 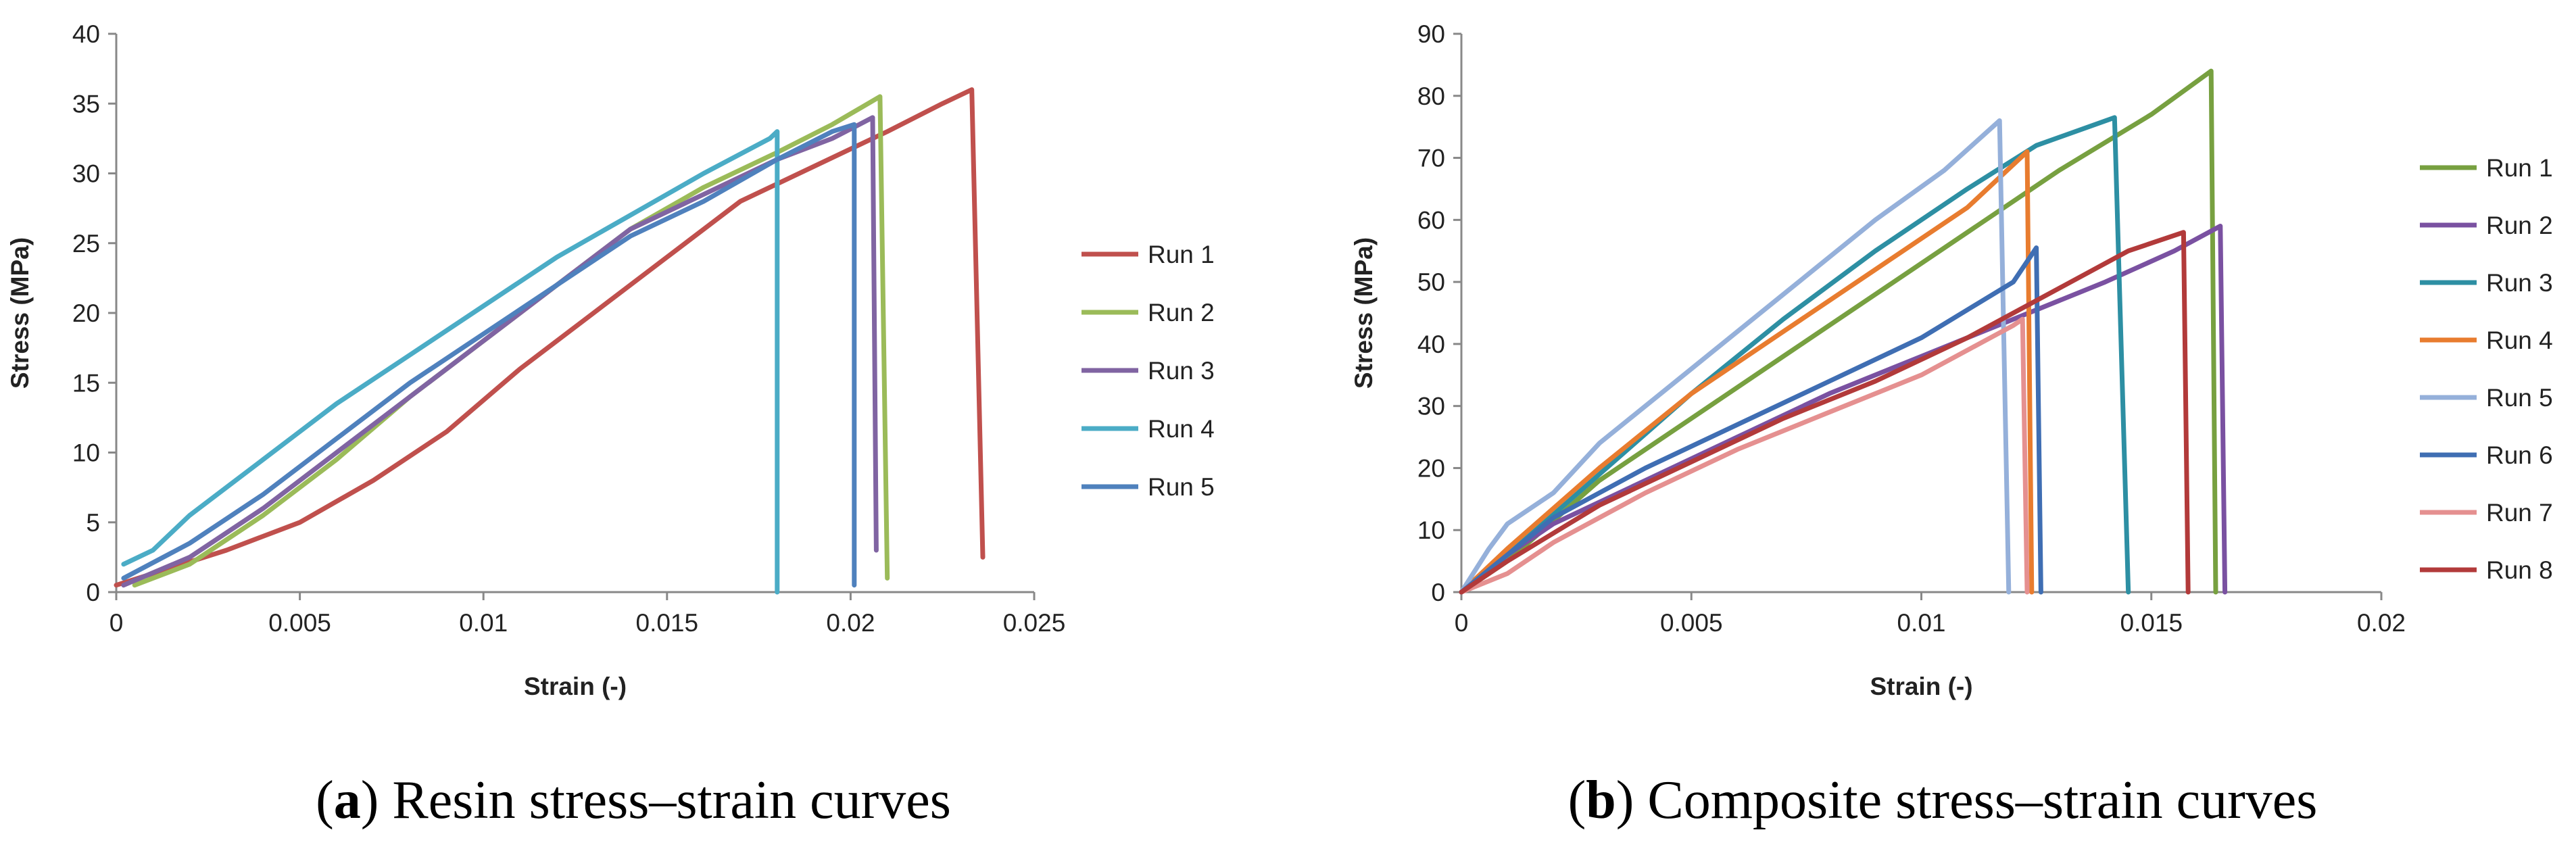 What do you see at coordinates (117, 623) in the screenshot?
I see `resin-x-tick-label: 0` at bounding box center [117, 623].